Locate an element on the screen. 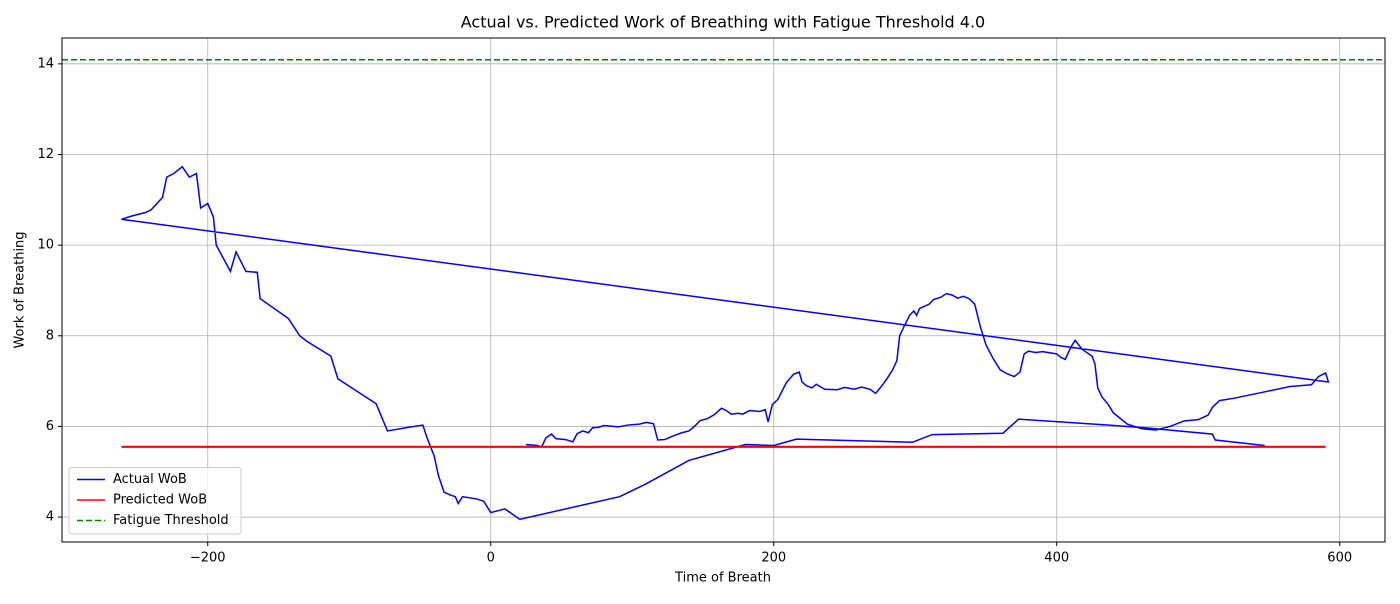 This screenshot has height=604, width=1400. y-tick-label: 14 is located at coordinates (45, 63).